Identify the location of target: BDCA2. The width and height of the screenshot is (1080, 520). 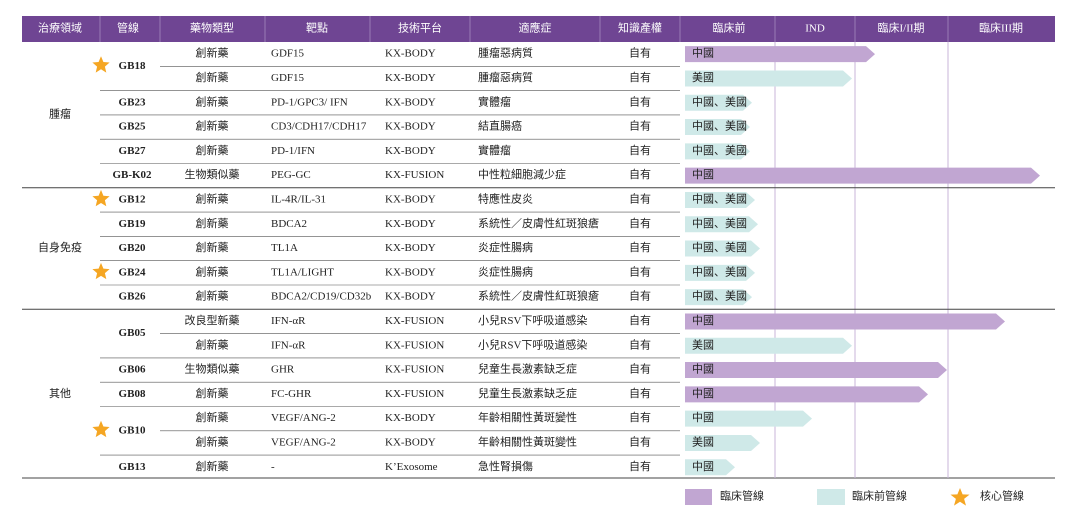
(289, 224).